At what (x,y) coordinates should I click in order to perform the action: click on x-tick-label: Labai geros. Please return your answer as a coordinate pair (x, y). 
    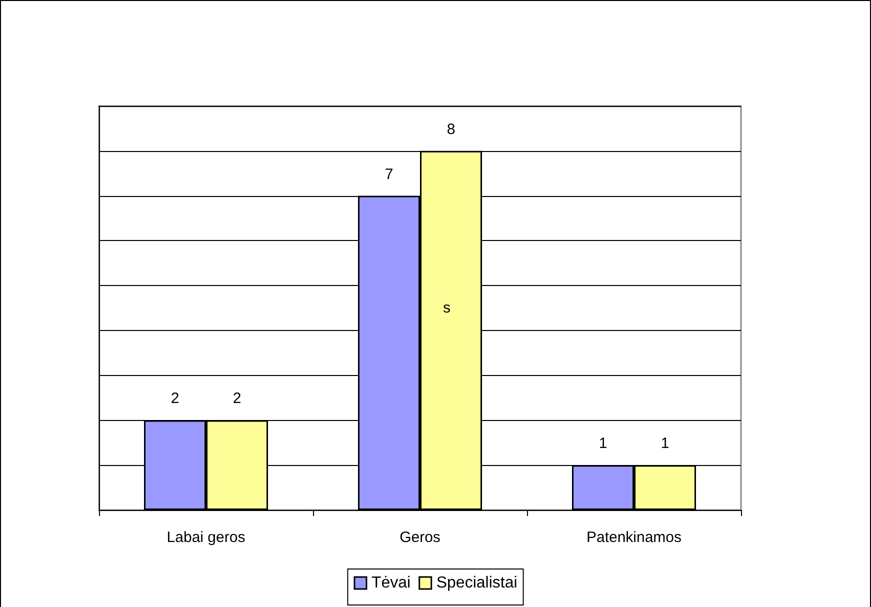
    Looking at the image, I should click on (206, 537).